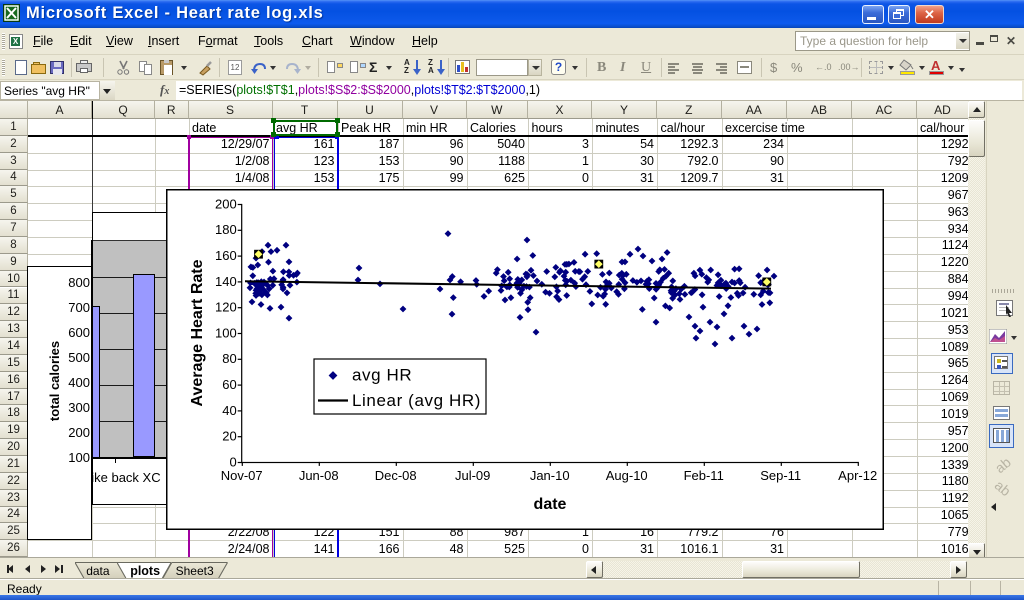 The image size is (1024, 600). I want to click on svg-text: Apr-12, so click(857, 475).